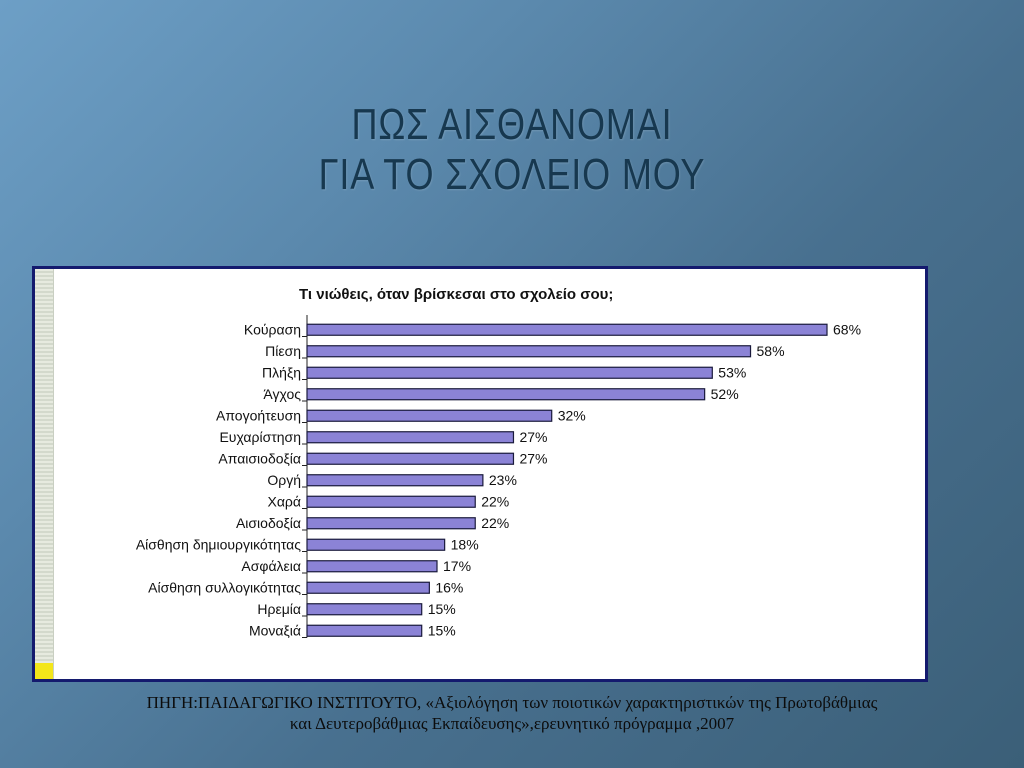  Describe the element at coordinates (457, 566) in the screenshot. I see `value-label: 17%` at that location.